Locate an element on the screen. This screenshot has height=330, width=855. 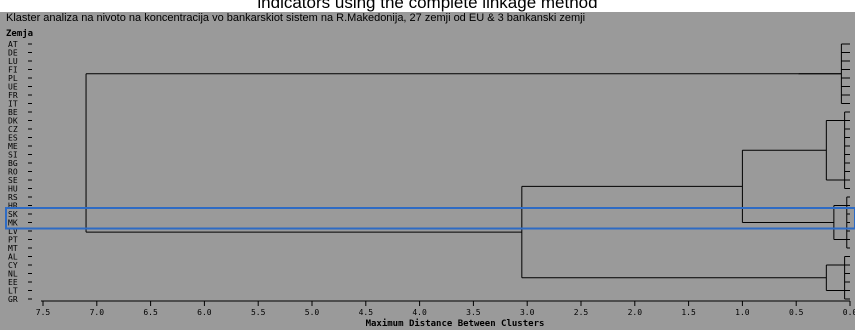
leaf-label-fr: FR is located at coordinates (13, 95).